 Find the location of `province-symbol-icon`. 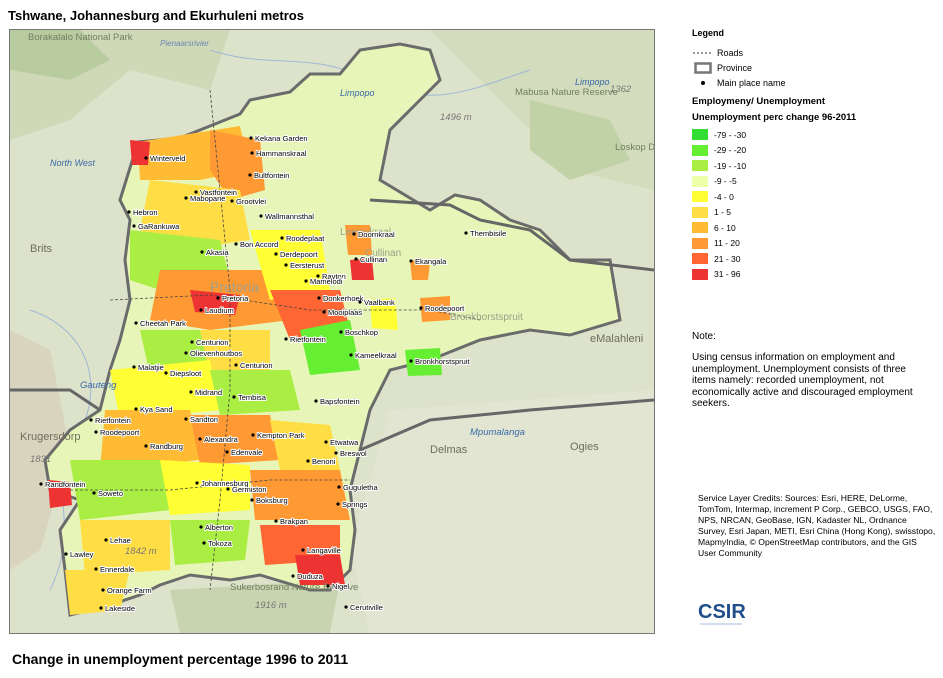

province-symbol-icon is located at coordinates (703, 68).